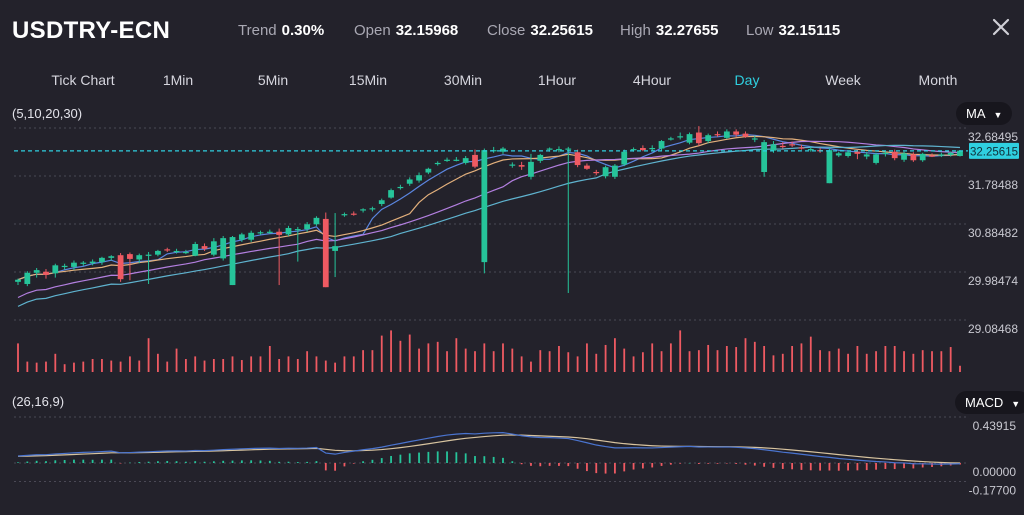 The width and height of the screenshot is (1024, 515). I want to click on tab-week: Week, so click(843, 80).